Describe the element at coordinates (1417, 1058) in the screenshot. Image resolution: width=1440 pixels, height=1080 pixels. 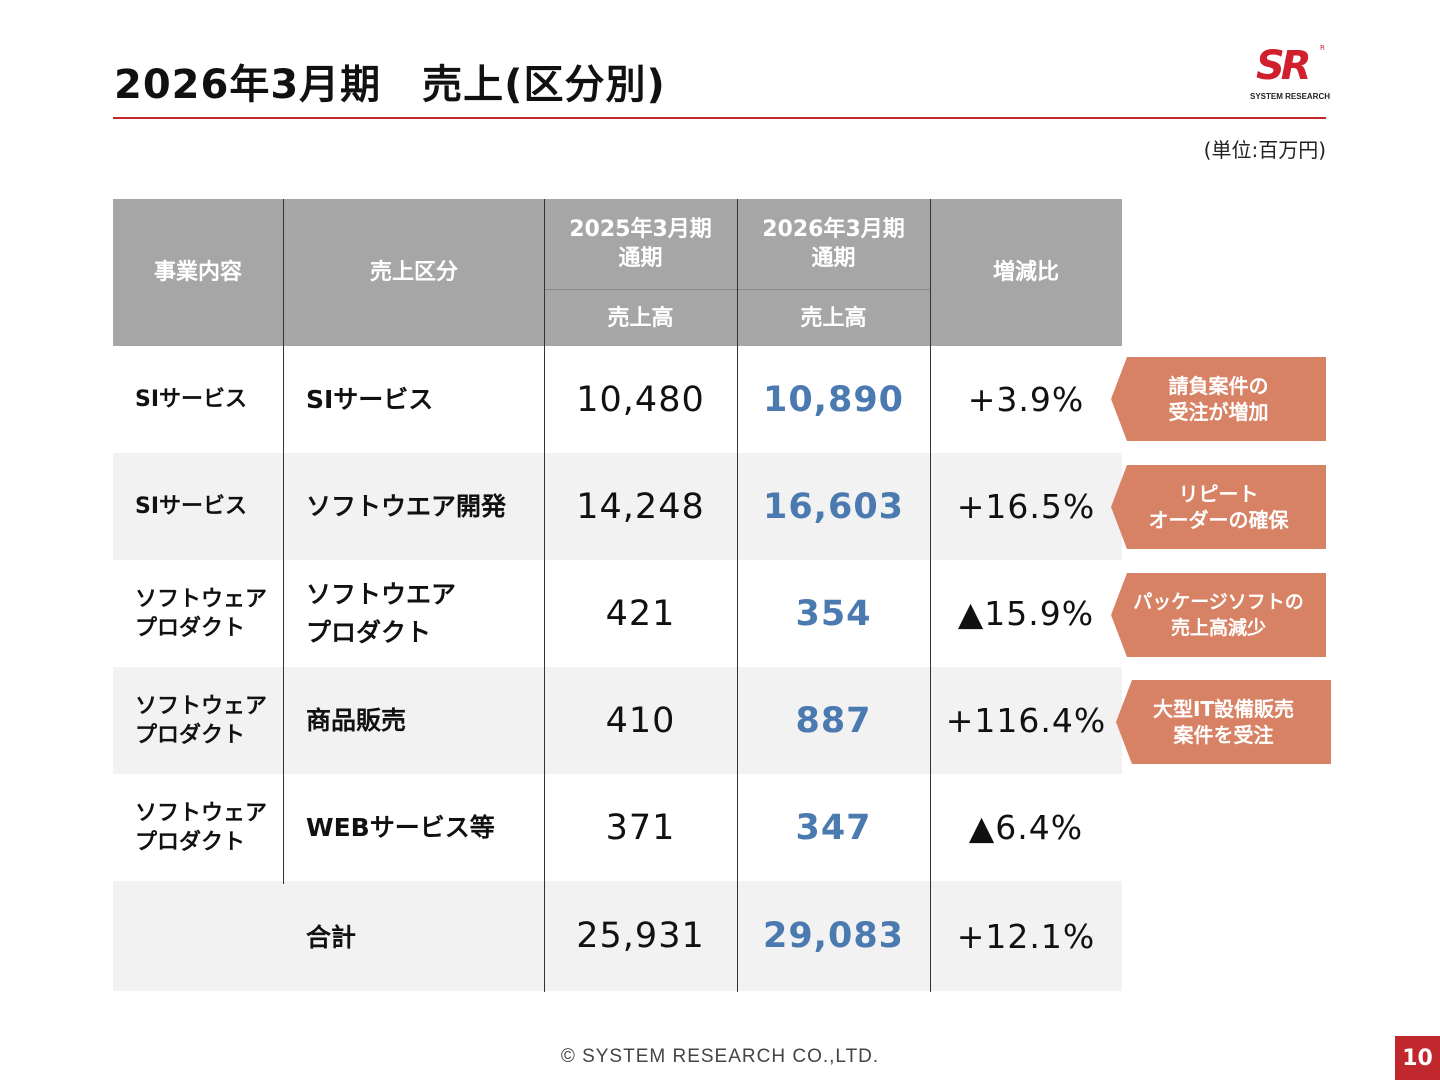
I see `page-number: 10` at that location.